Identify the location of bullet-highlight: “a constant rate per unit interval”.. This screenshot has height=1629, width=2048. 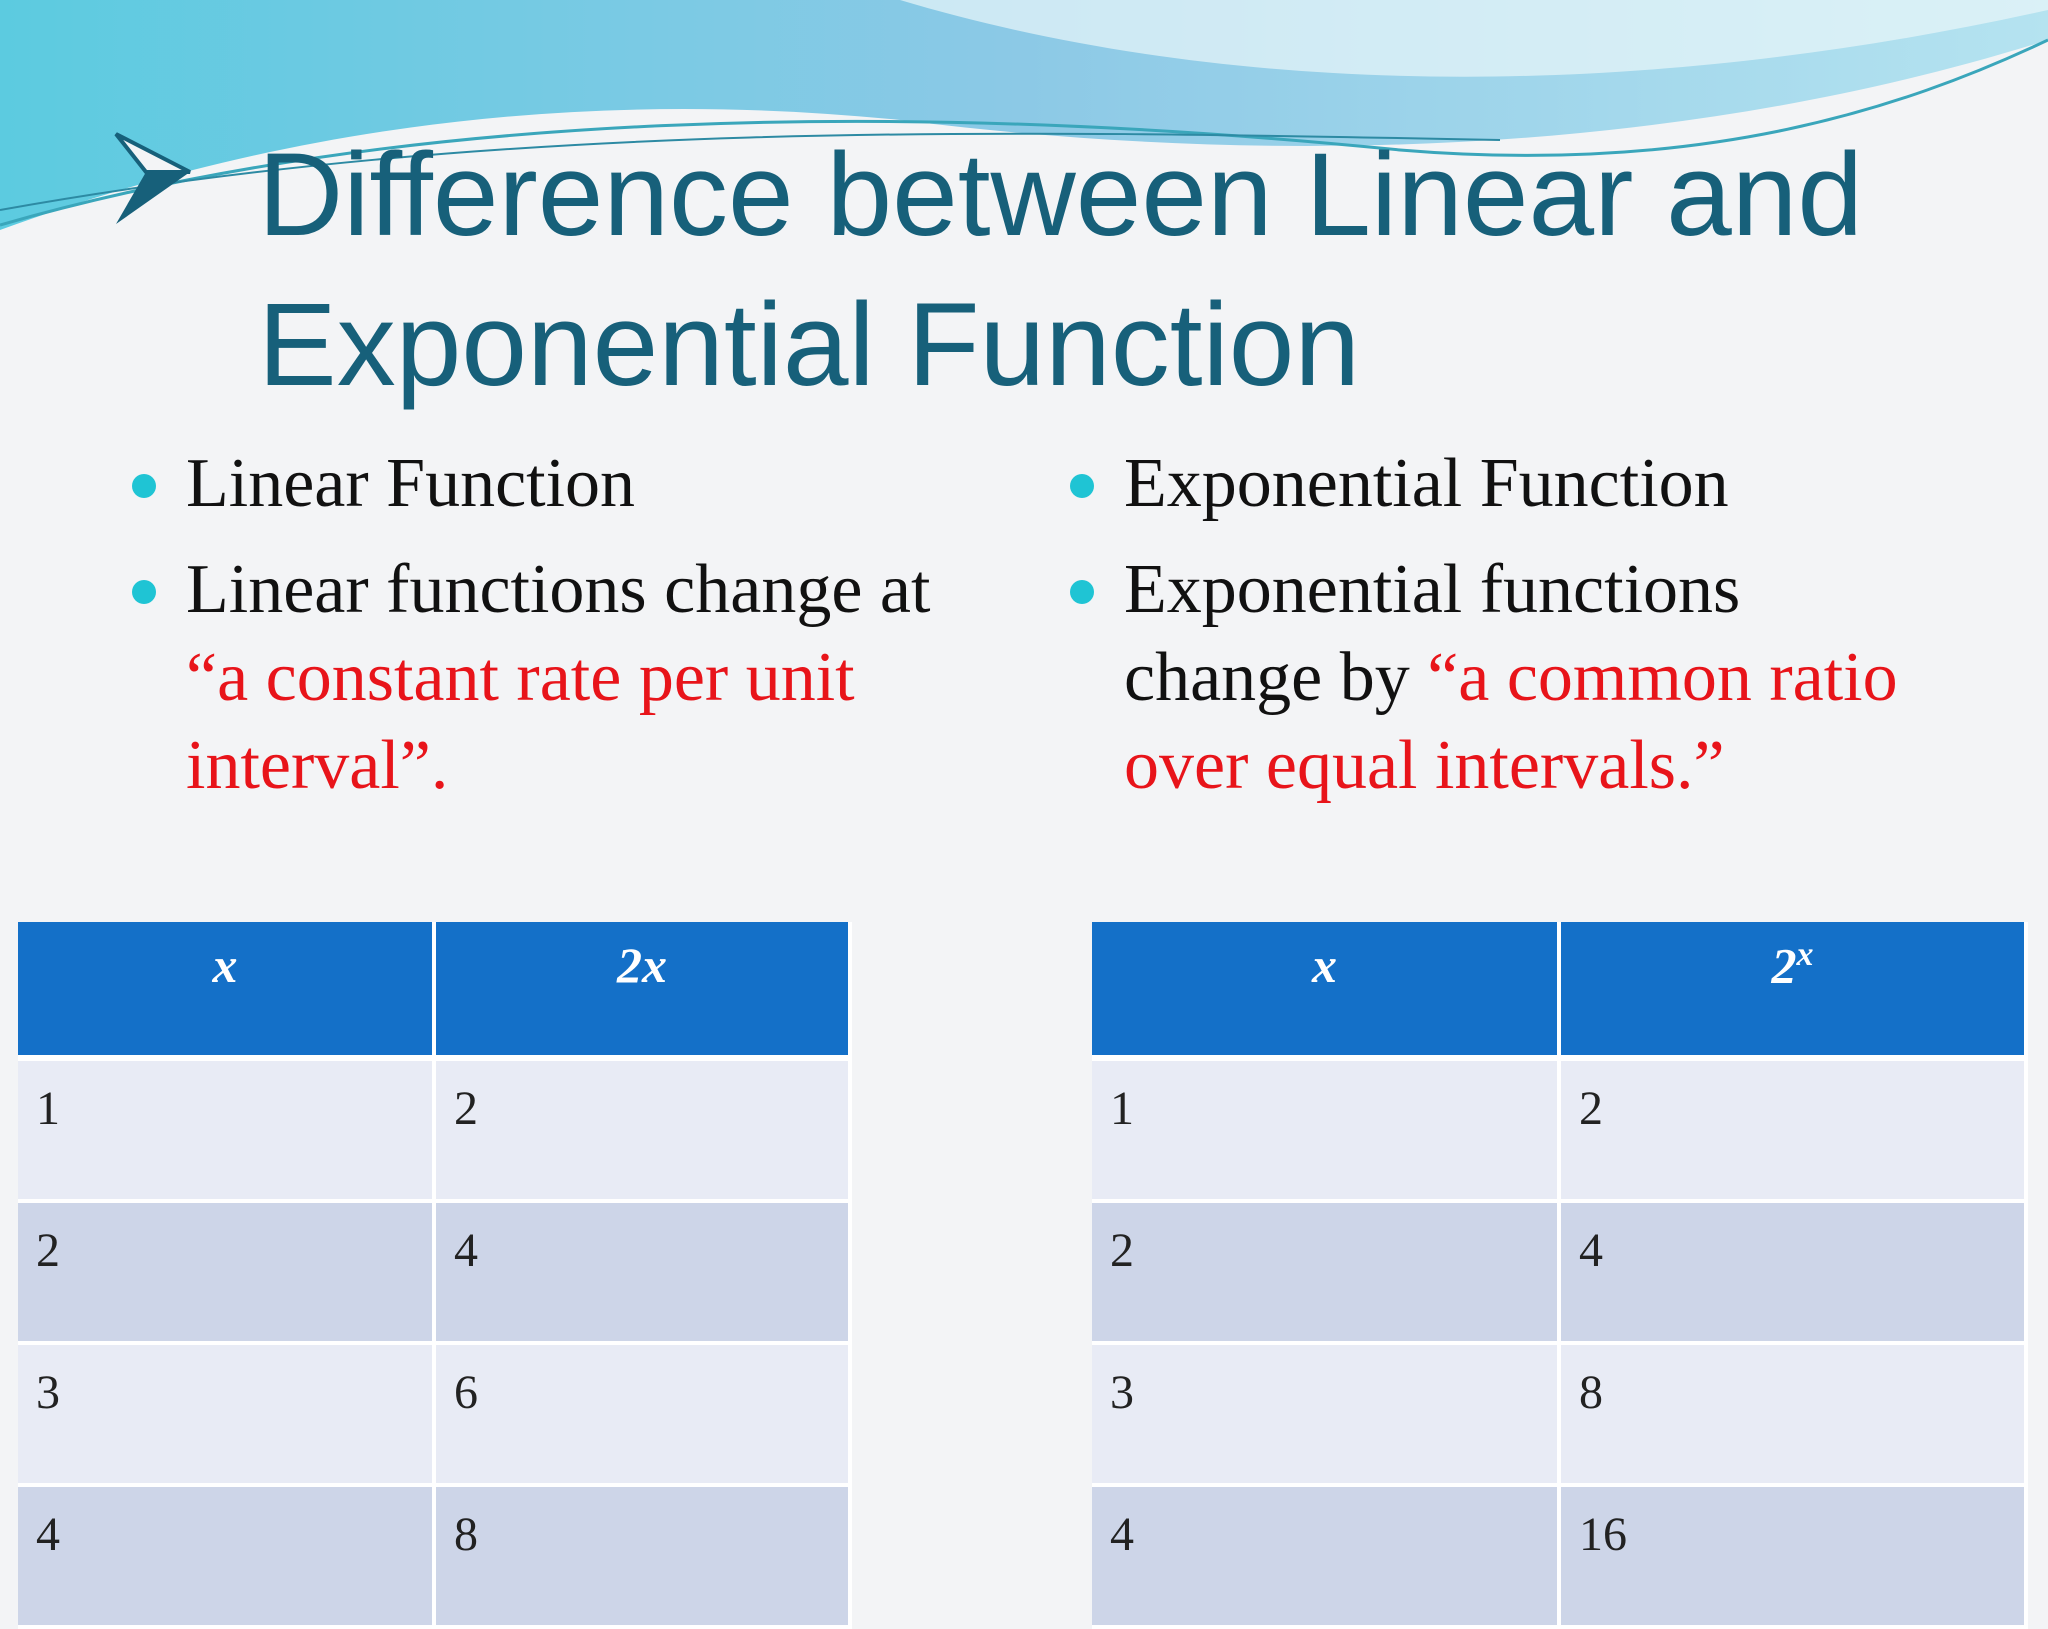
(520, 721).